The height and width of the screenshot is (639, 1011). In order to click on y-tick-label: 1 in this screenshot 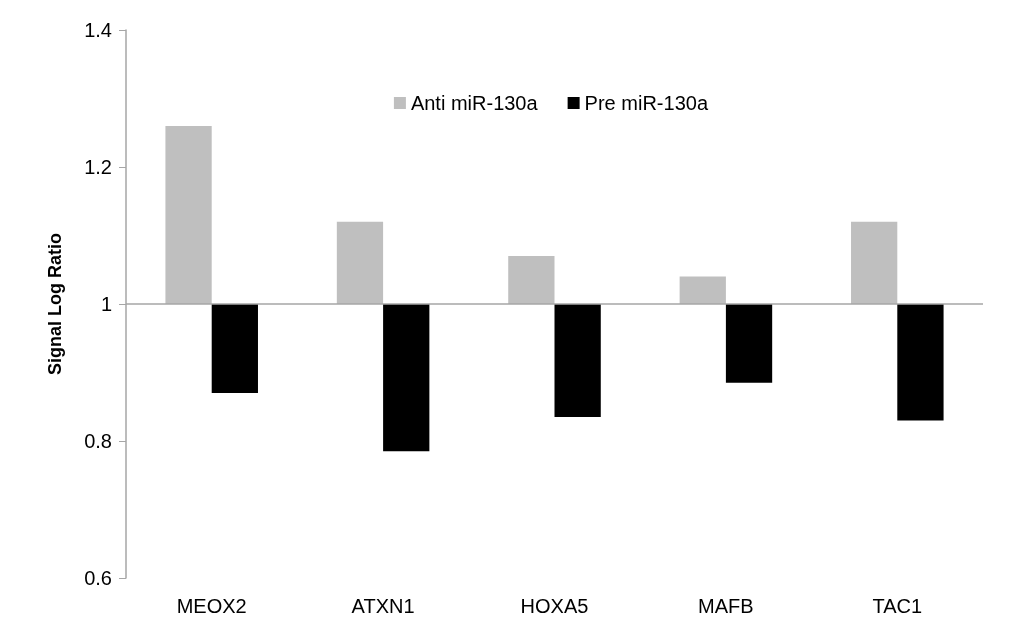, I will do `click(106, 304)`.